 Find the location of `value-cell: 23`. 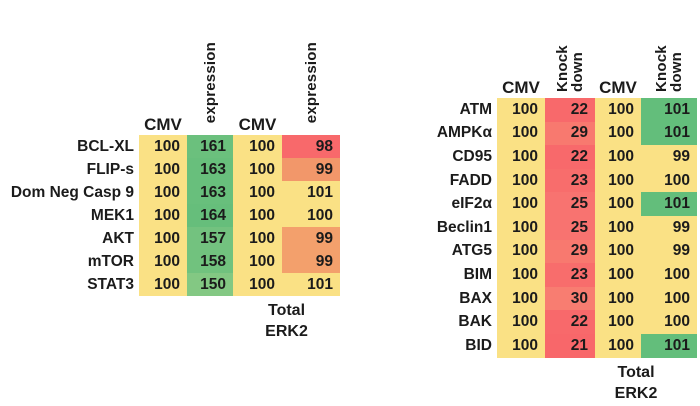

value-cell: 23 is located at coordinates (570, 275).